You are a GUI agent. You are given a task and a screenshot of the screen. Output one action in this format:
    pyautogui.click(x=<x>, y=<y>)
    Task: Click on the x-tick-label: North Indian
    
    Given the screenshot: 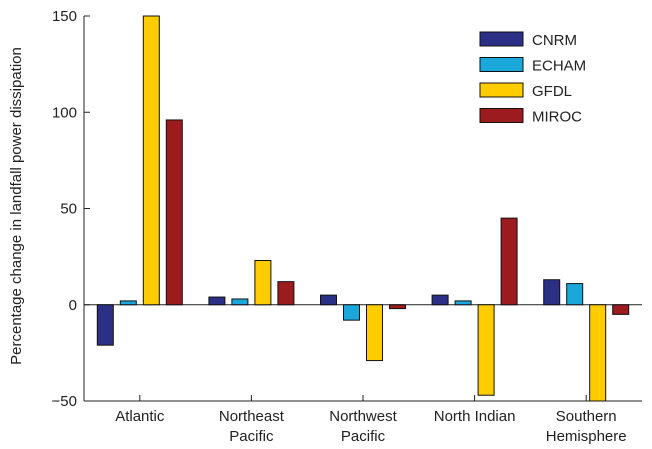 What is the action you would take?
    pyautogui.click(x=475, y=416)
    